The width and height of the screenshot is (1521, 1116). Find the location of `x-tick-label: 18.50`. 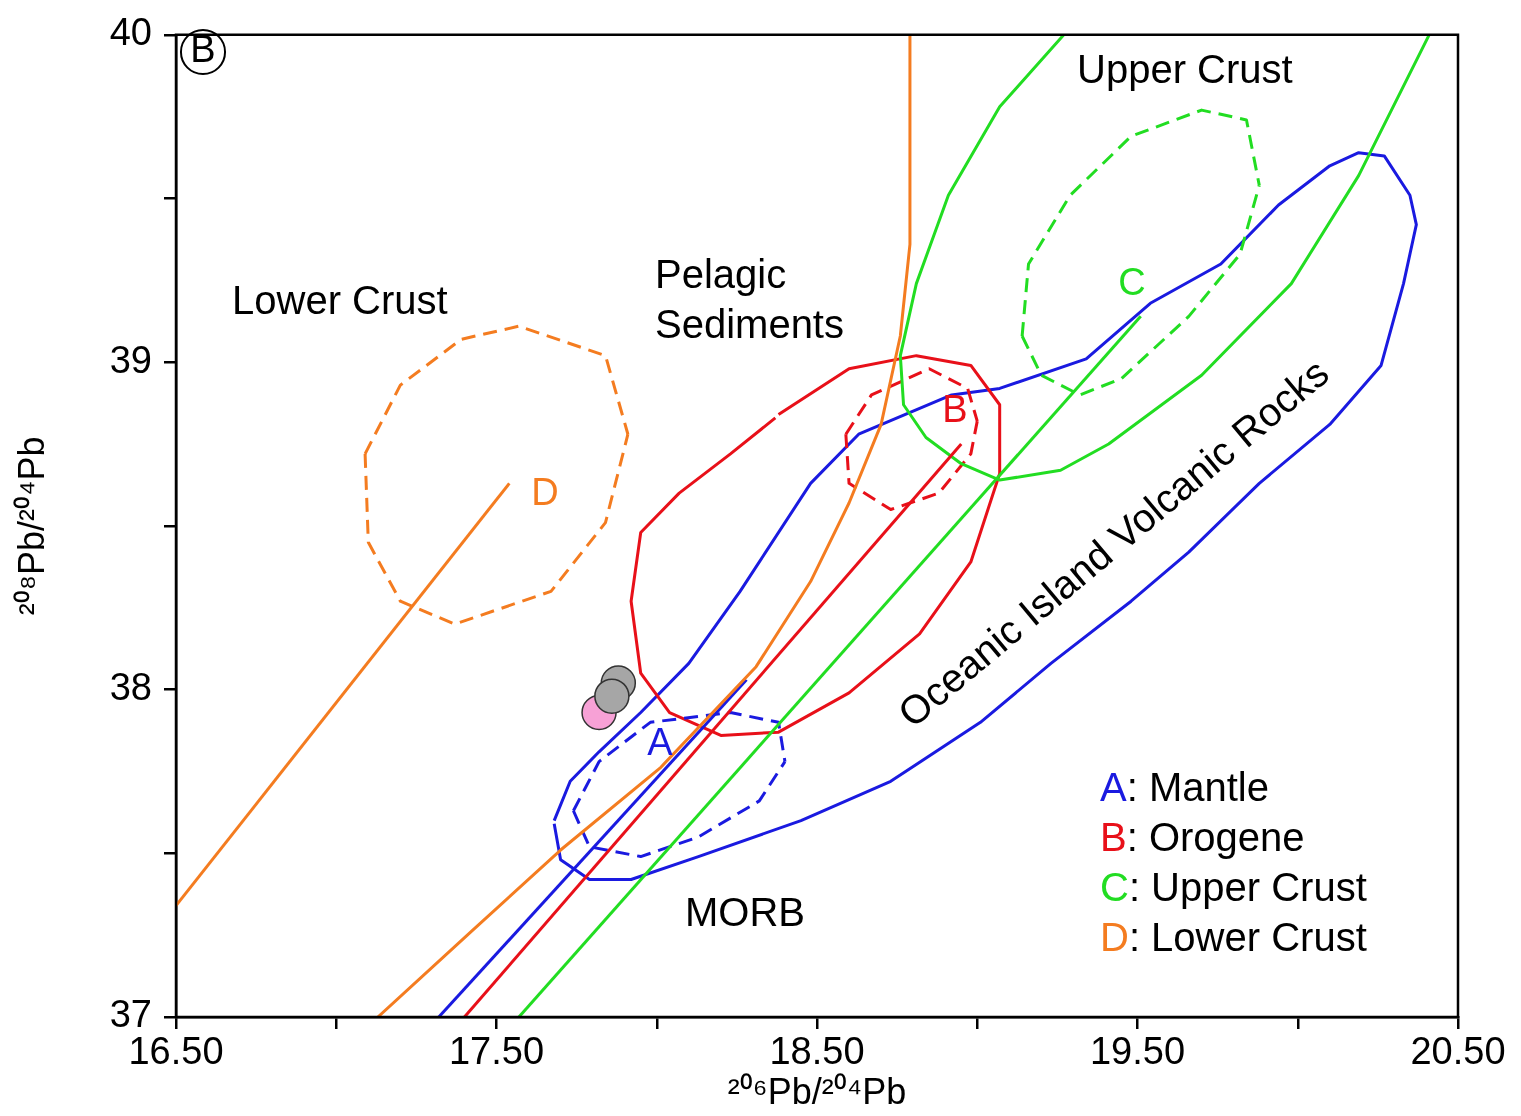

x-tick-label: 18.50 is located at coordinates (817, 1051).